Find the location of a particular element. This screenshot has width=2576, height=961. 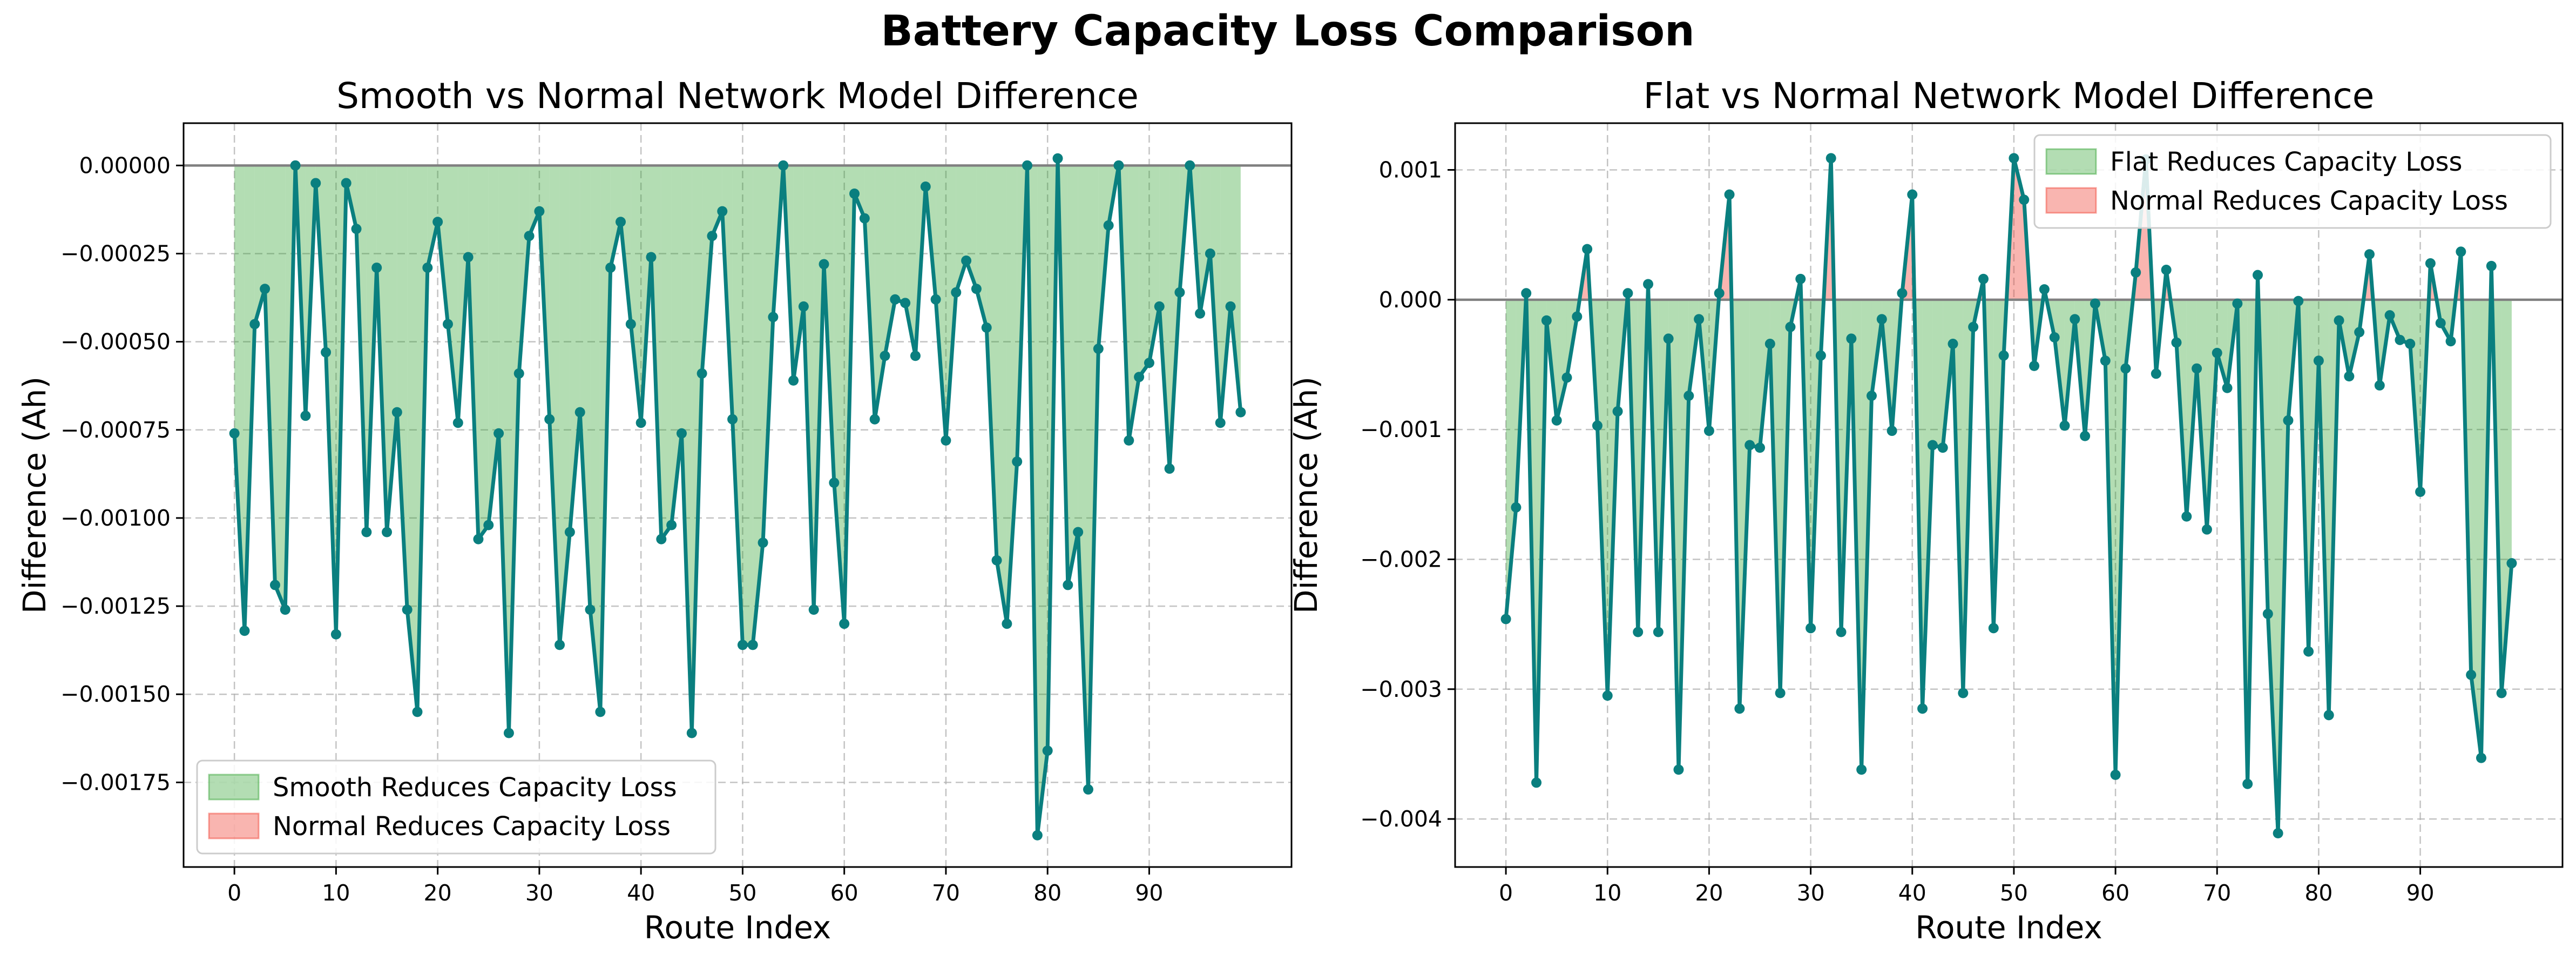

left-legend-box is located at coordinates (456, 807).